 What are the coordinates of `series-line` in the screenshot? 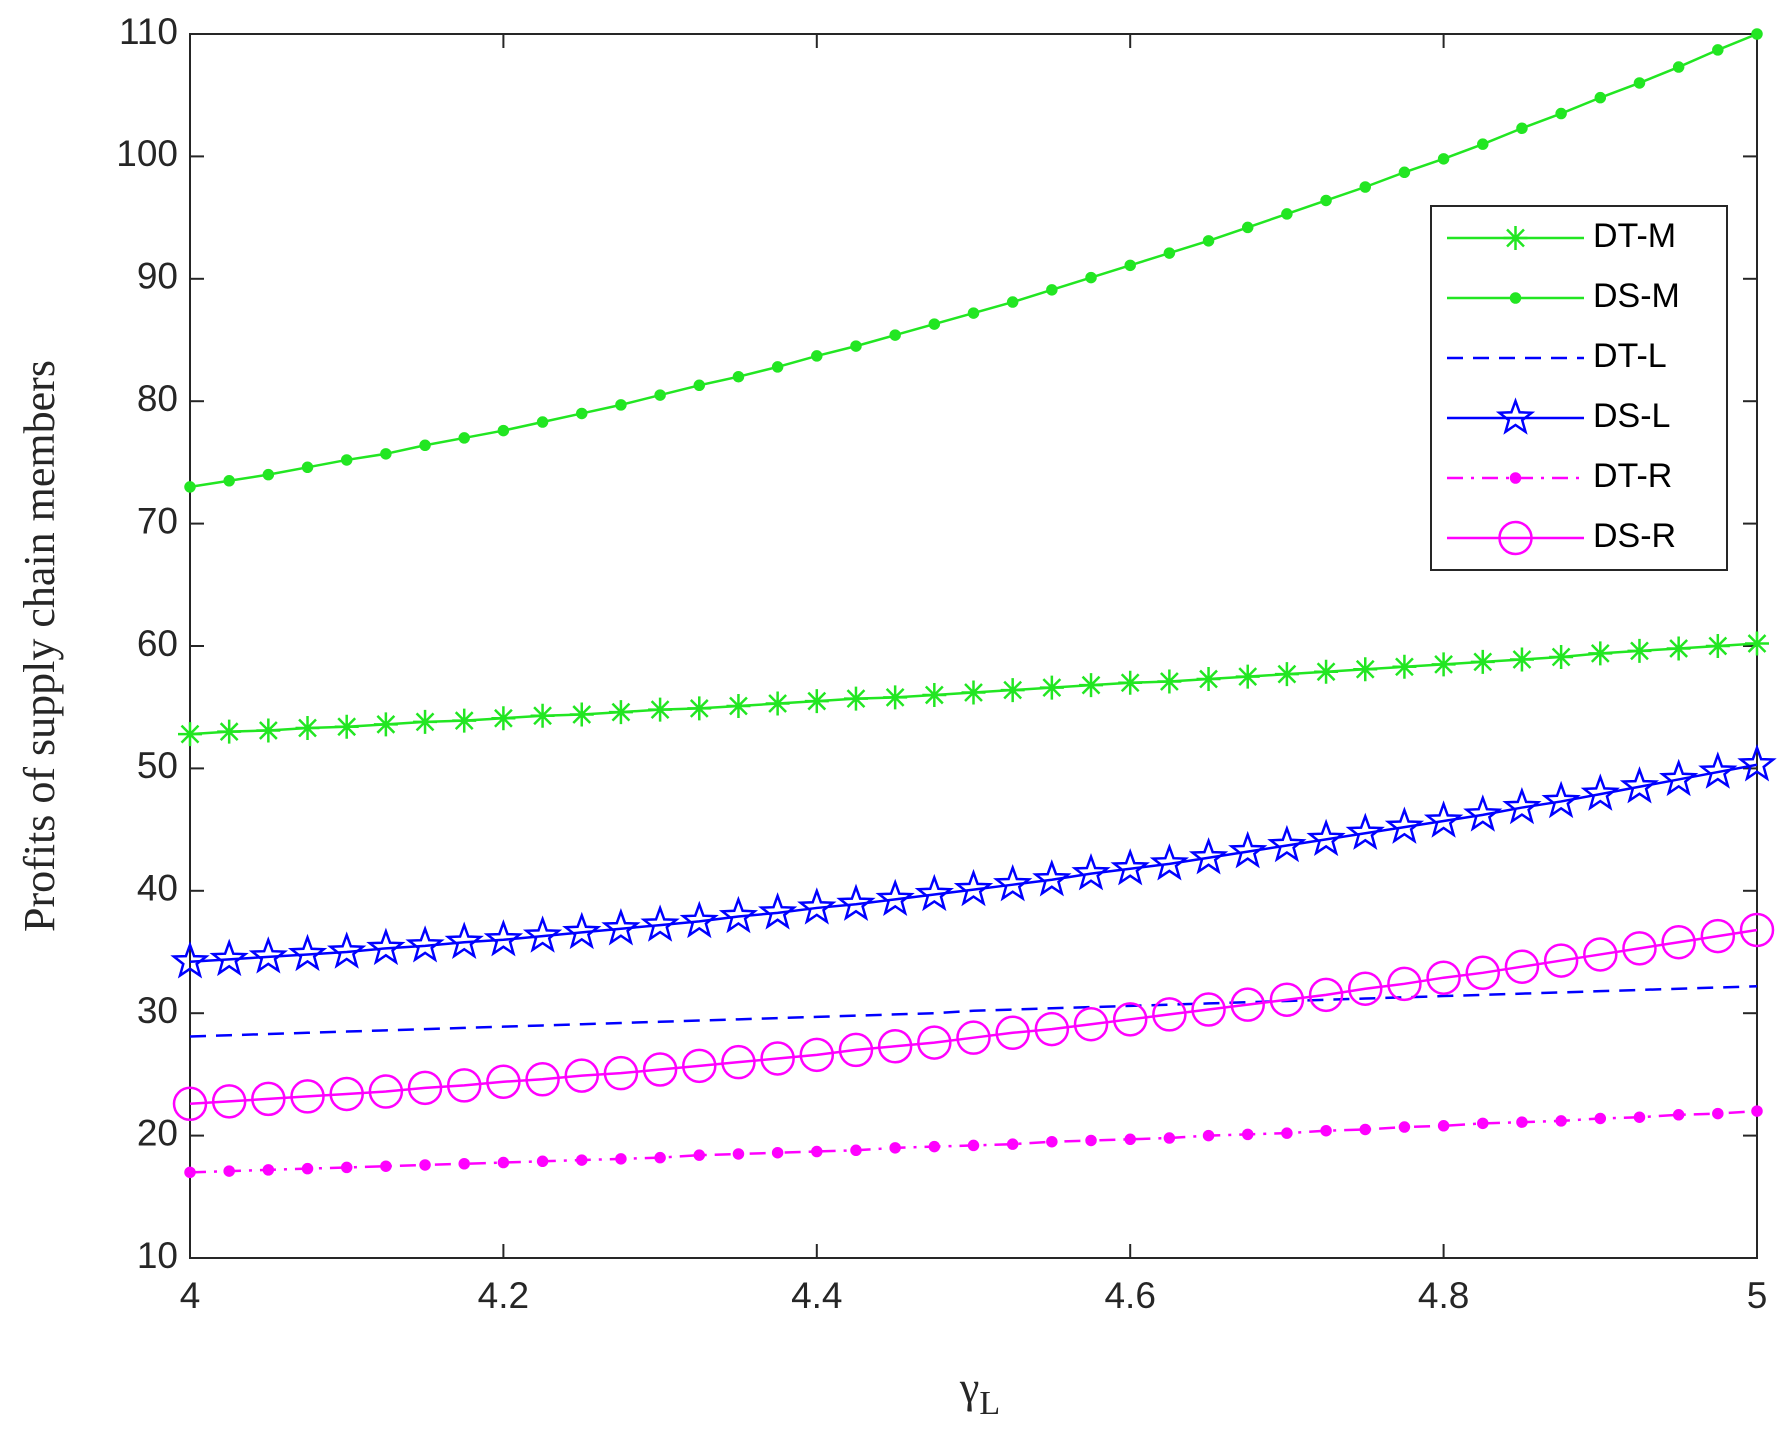 It's located at (973, 1011).